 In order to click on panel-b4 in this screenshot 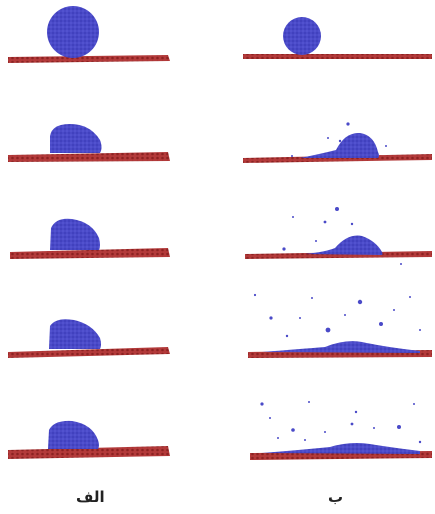, I will do `click(340, 325)`.